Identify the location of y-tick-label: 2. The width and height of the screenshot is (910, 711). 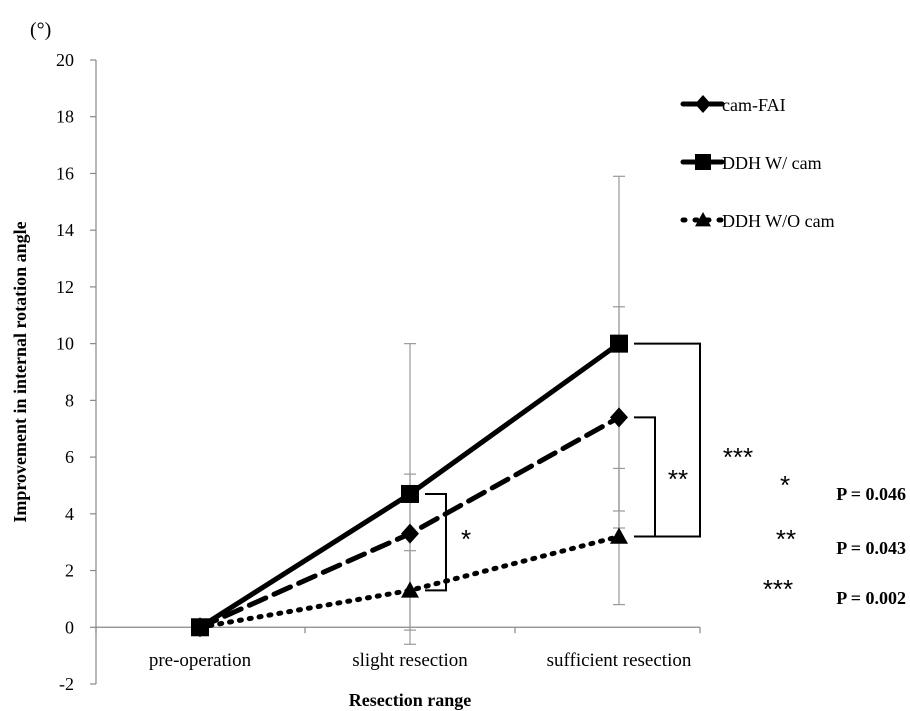
(69, 571).